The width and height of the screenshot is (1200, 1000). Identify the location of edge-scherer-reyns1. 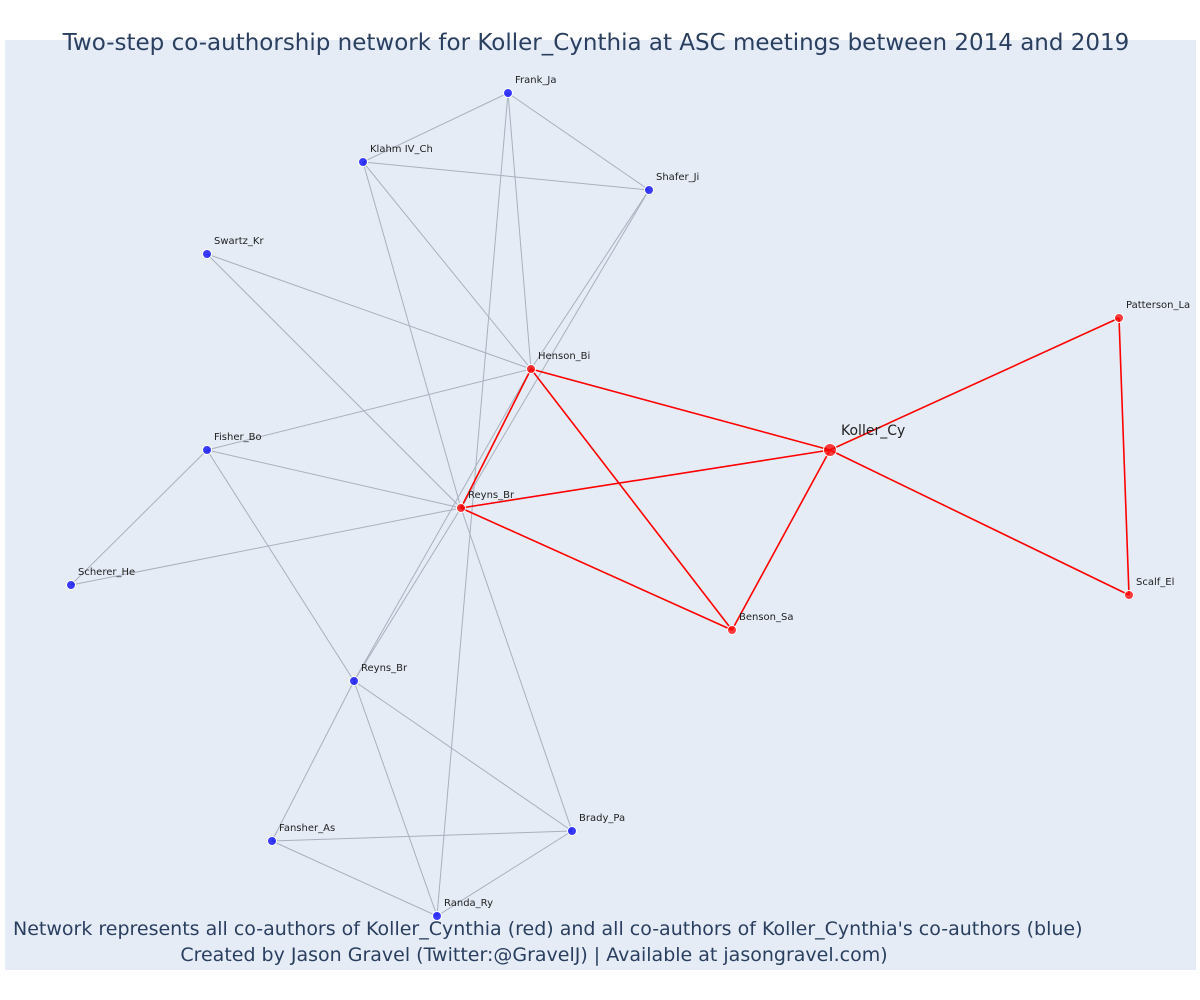
(266, 546).